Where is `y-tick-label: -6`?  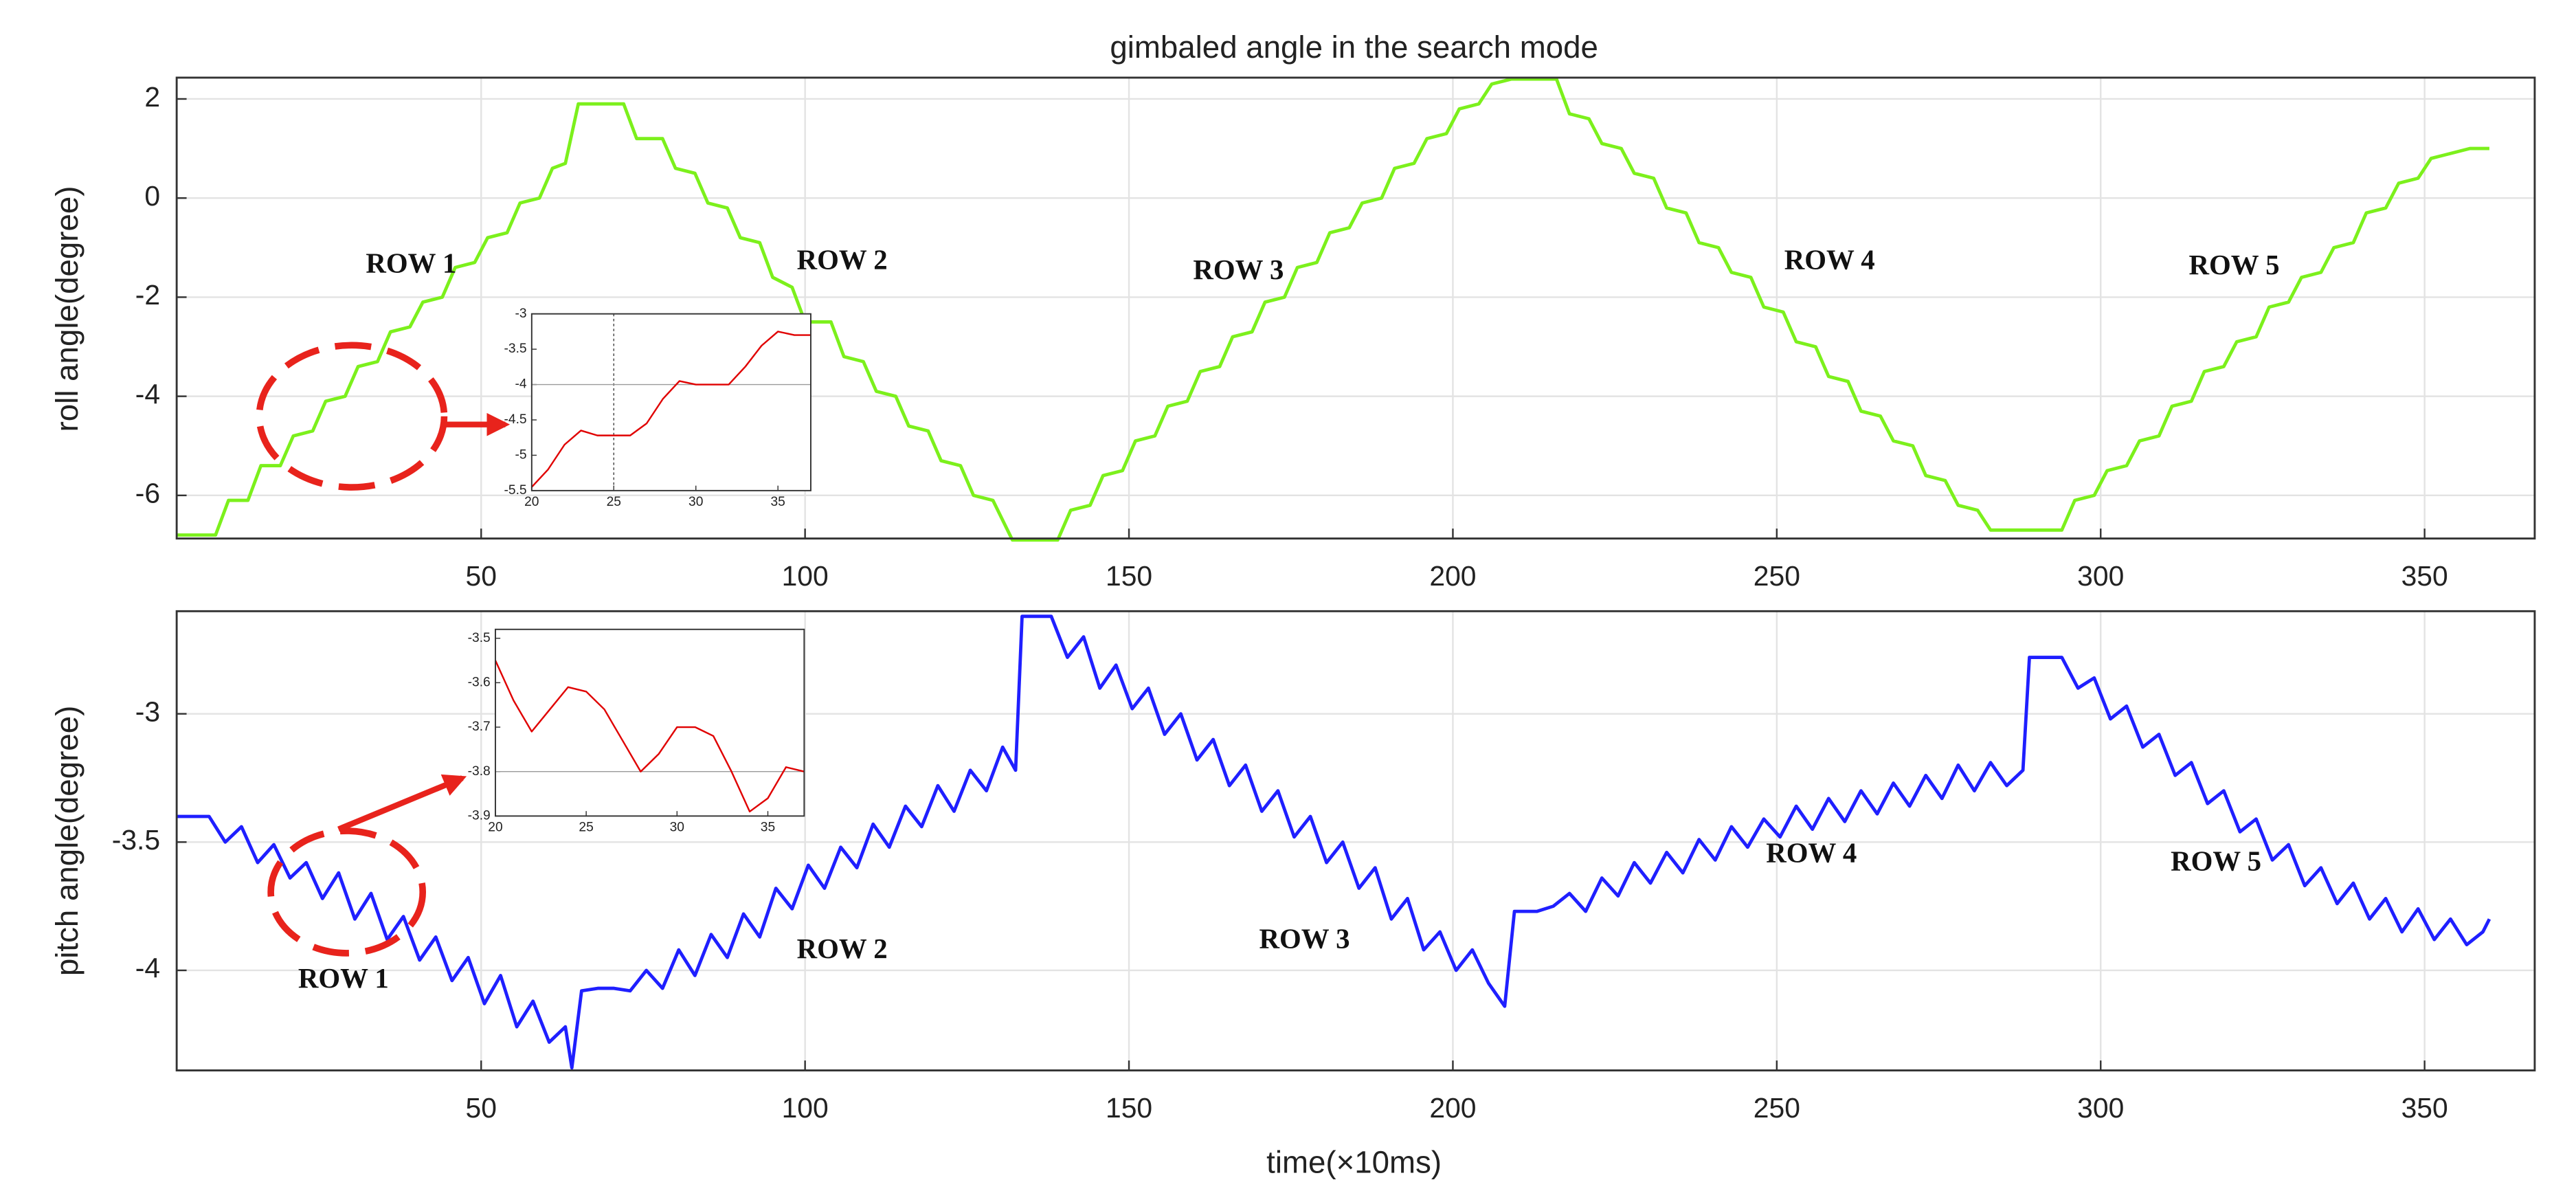 y-tick-label: -6 is located at coordinates (147, 493).